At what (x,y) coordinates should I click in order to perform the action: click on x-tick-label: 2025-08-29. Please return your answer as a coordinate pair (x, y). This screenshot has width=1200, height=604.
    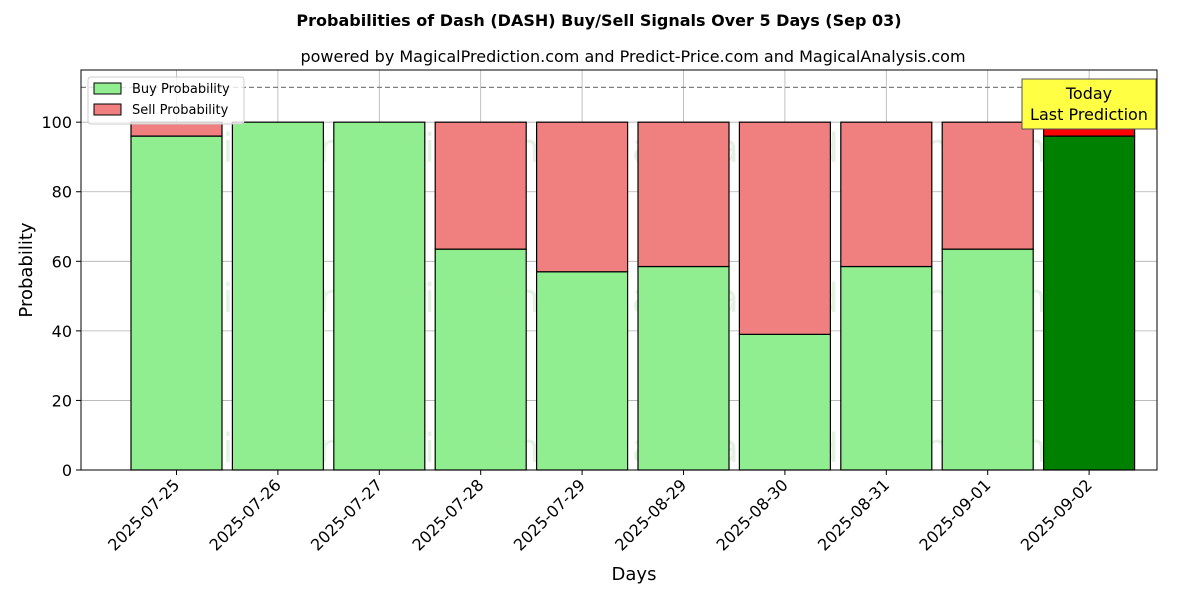
    Looking at the image, I should click on (650, 514).